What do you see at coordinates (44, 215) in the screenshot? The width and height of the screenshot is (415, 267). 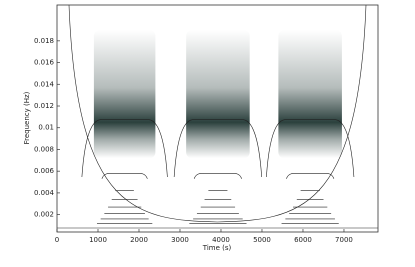 I see `y-tick-label: 0.002` at bounding box center [44, 215].